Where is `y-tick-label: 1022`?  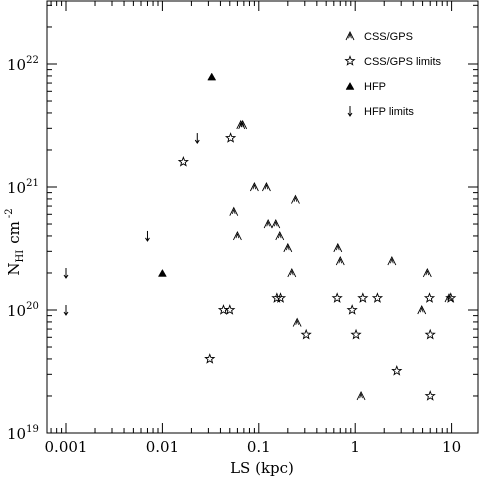
y-tick-label: 1022 is located at coordinates (23, 64).